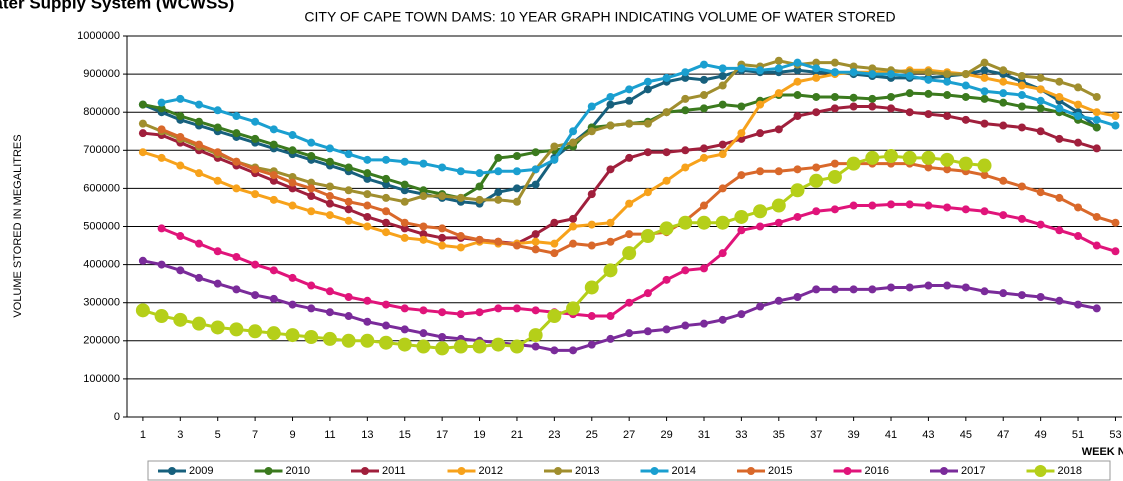 The height and width of the screenshot is (481, 1123). Describe the element at coordinates (298, 471) in the screenshot. I see `legend-label: 2010` at that location.